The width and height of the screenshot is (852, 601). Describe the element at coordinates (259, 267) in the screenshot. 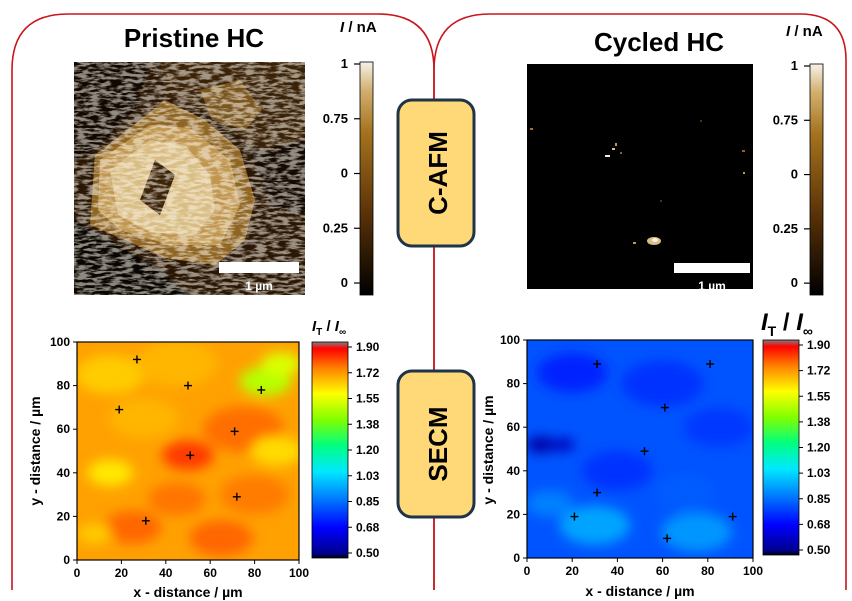

I see `cafm-scale-bar-pristine` at that location.